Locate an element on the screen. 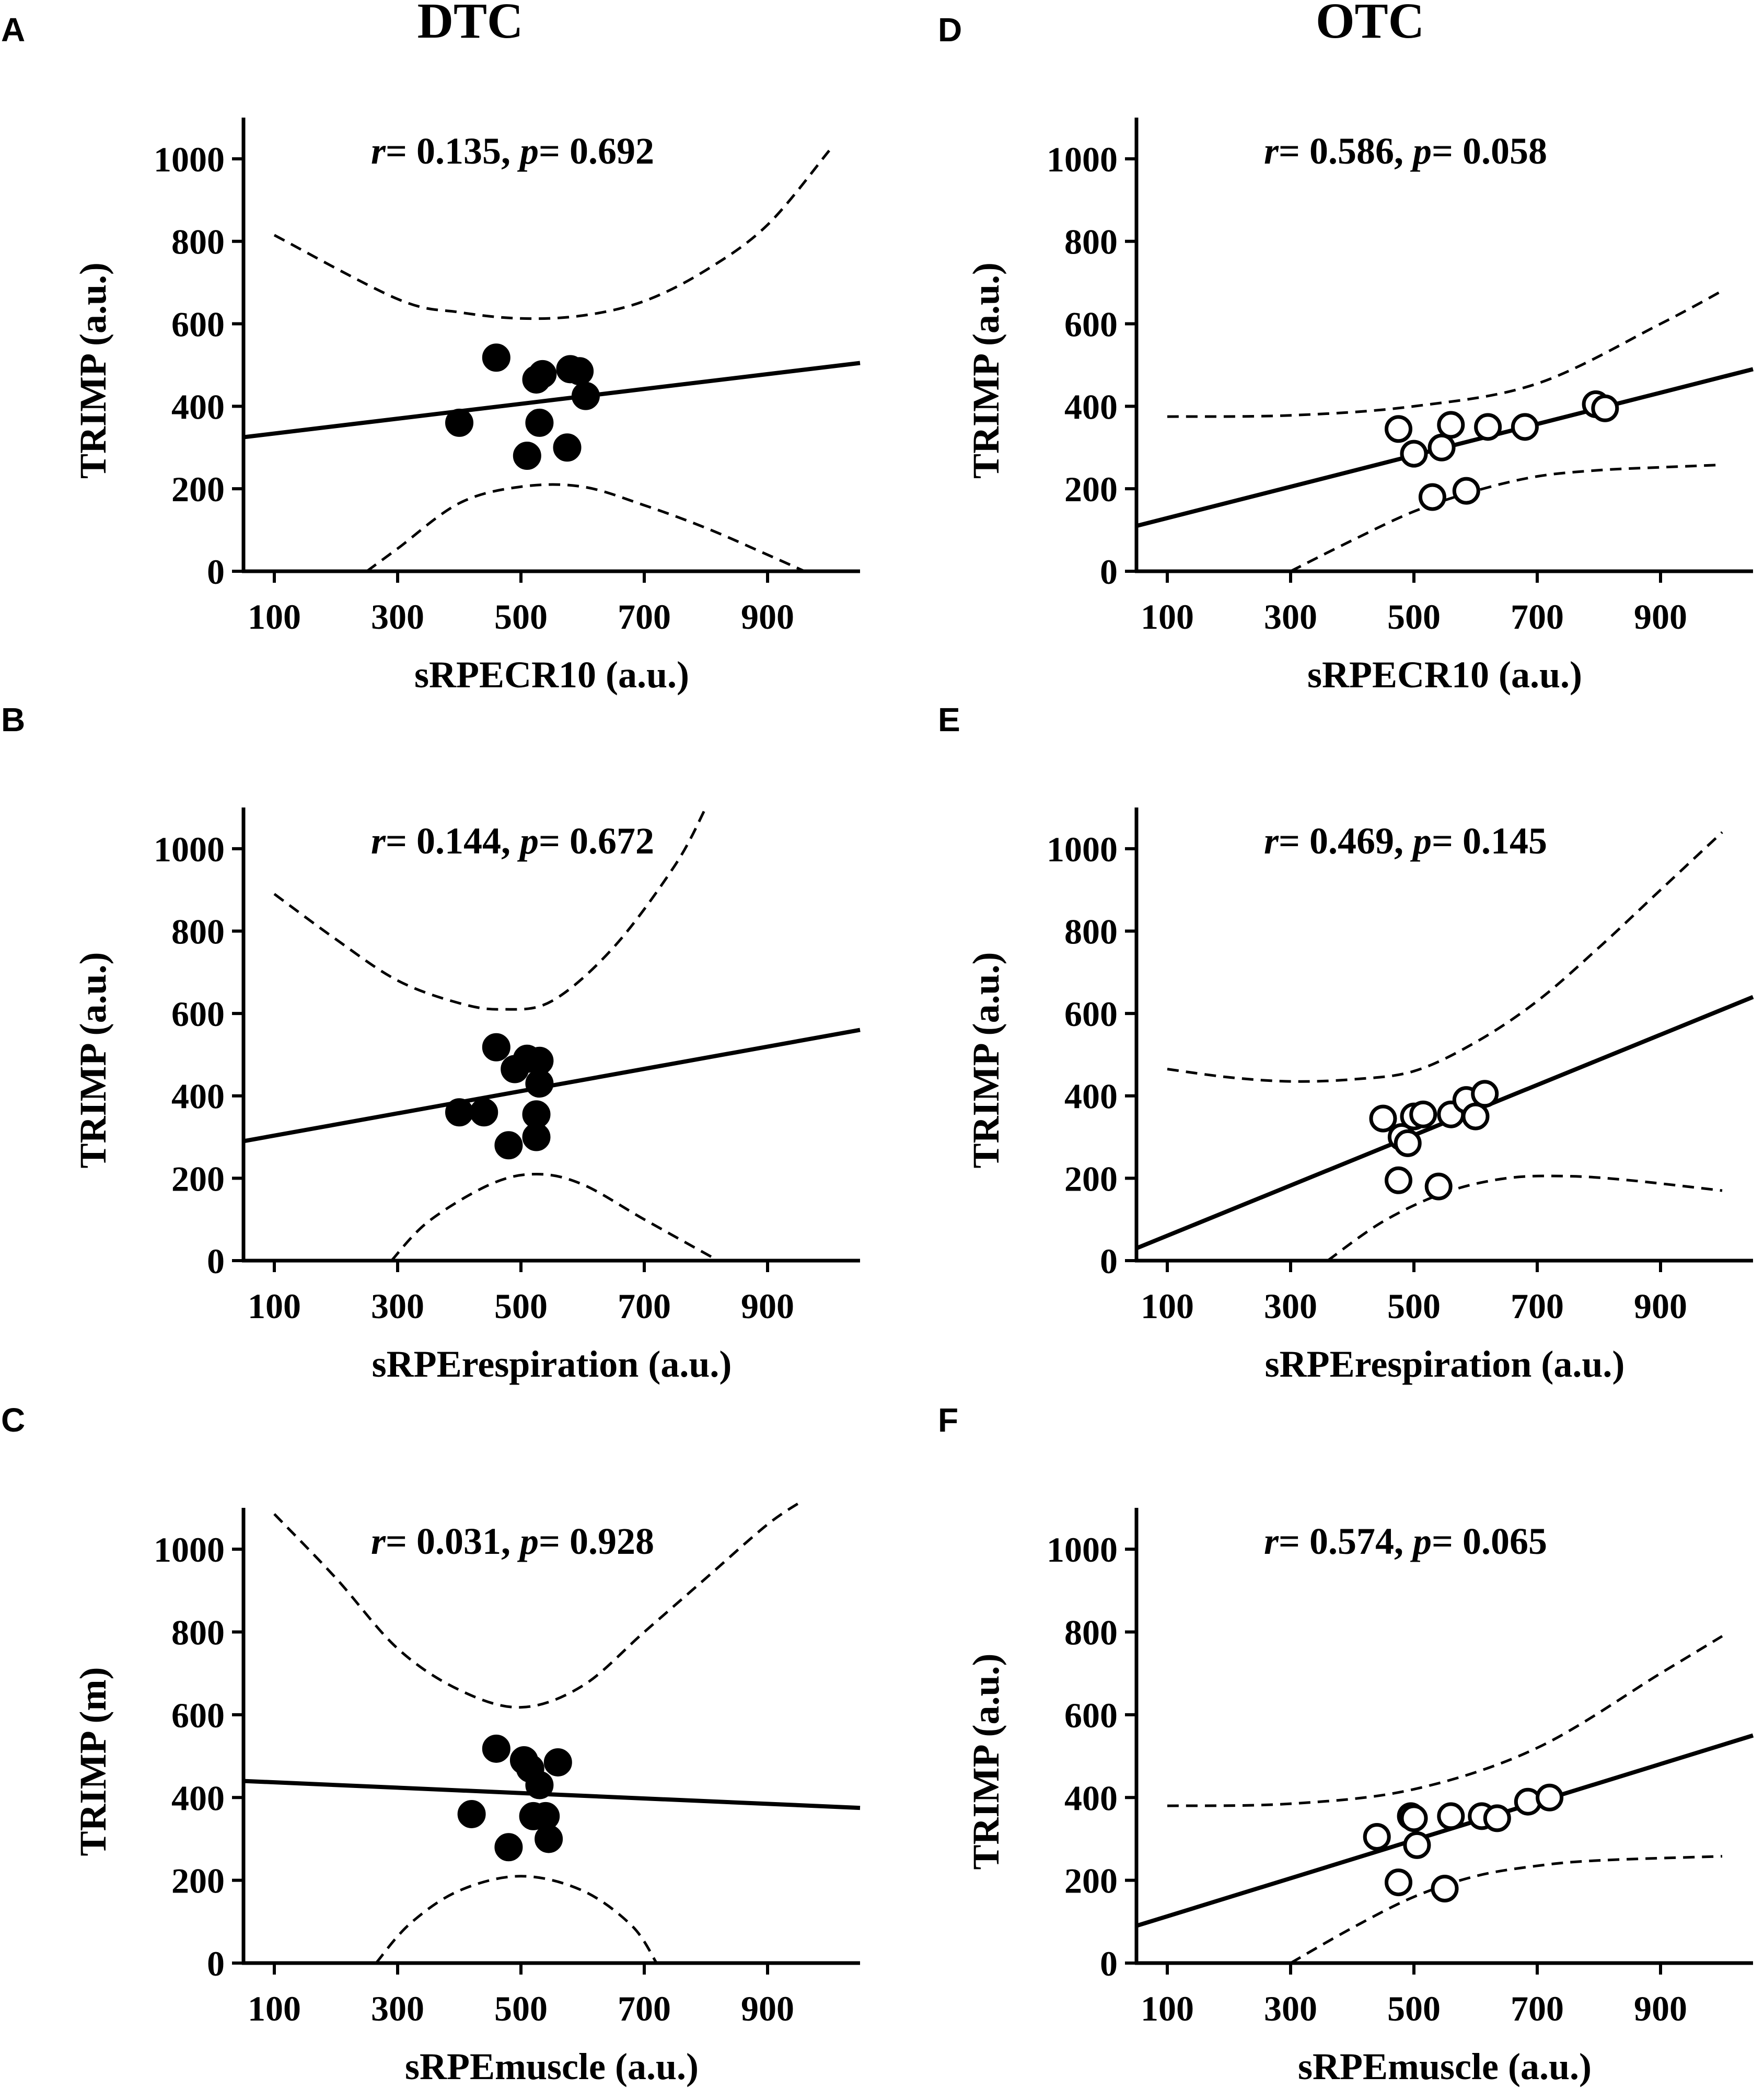 This screenshot has width=1764, height=2100. correlation-annotation: r= 0.031, p= 0.928 is located at coordinates (512, 1541).